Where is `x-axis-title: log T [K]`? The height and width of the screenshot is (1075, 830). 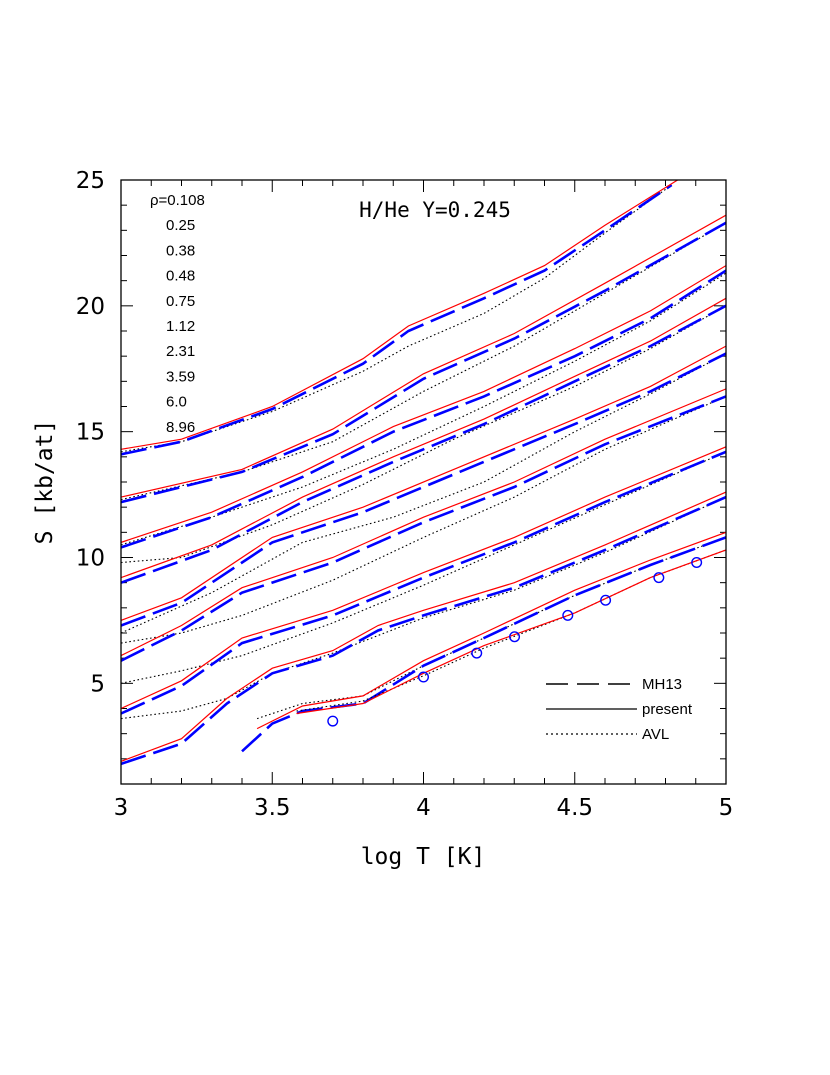 x-axis-title: log T [K] is located at coordinates (423, 857).